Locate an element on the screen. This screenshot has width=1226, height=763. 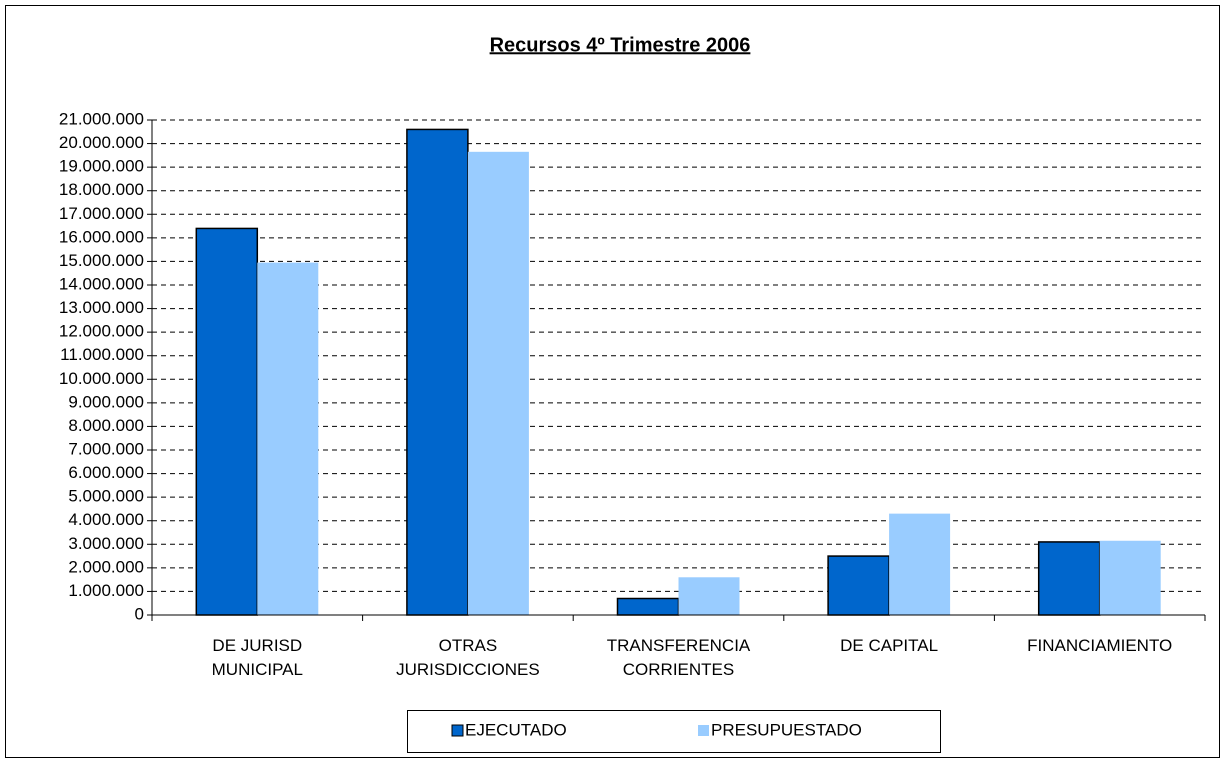
y-tick-label: 18.000.000 is located at coordinates (101, 189).